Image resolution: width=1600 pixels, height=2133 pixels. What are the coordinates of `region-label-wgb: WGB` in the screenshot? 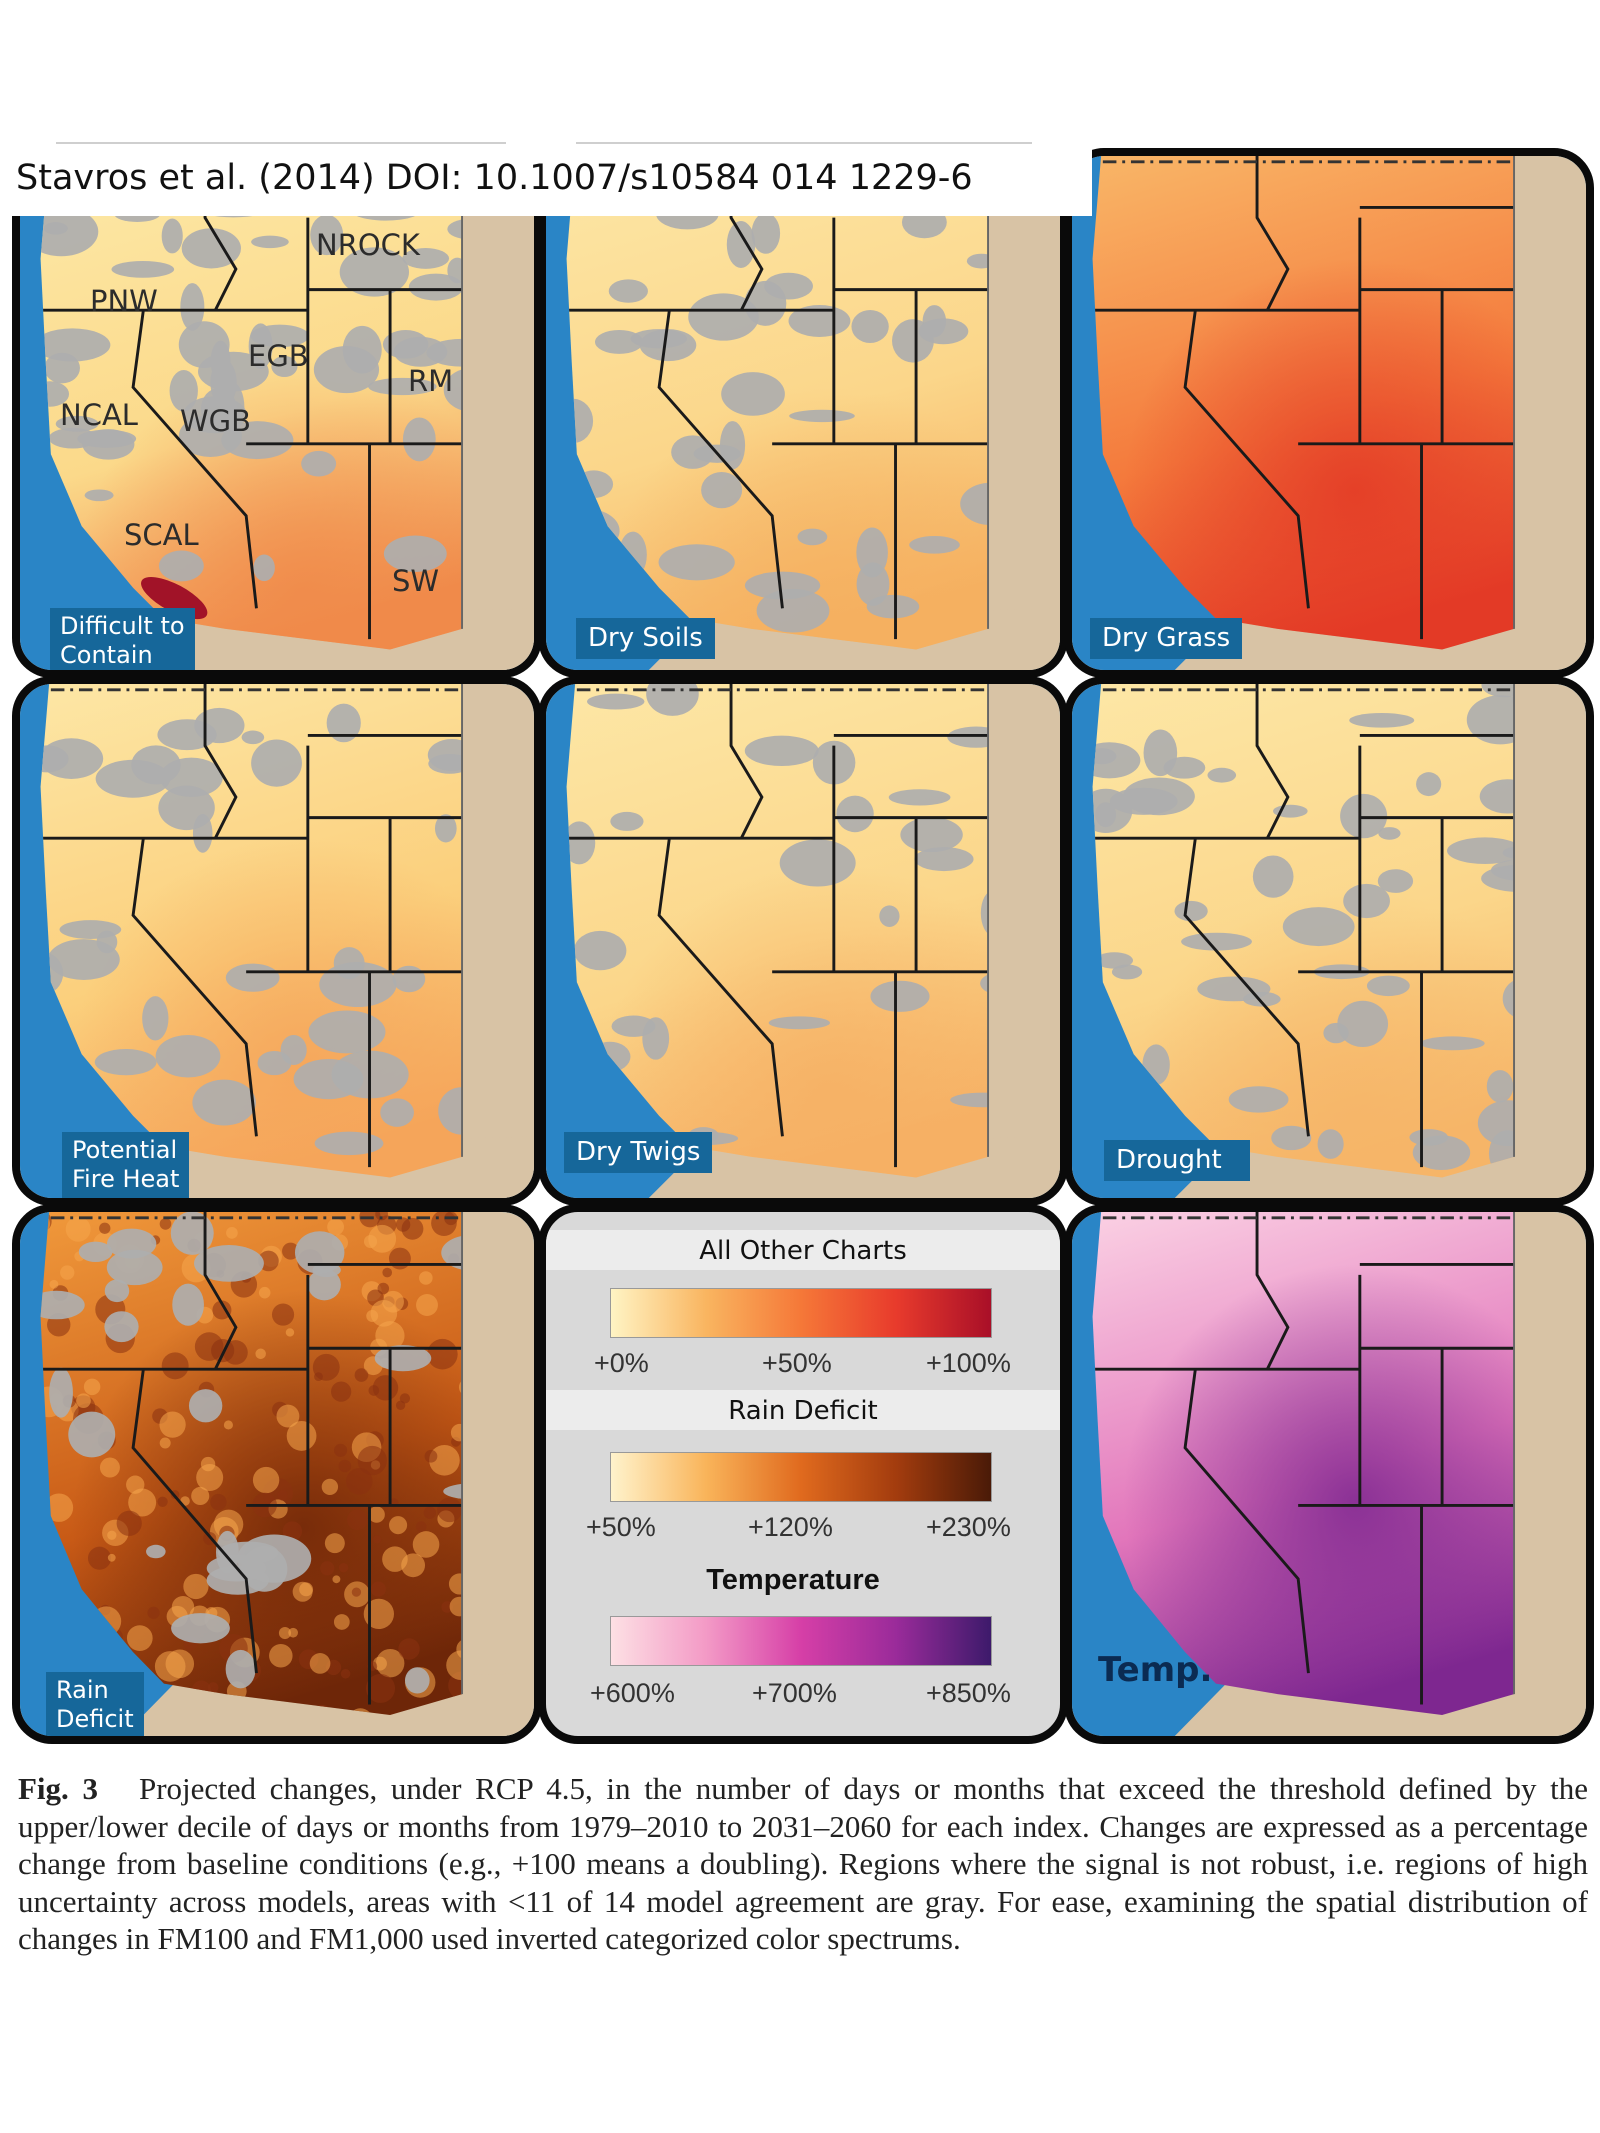 It's located at (216, 421).